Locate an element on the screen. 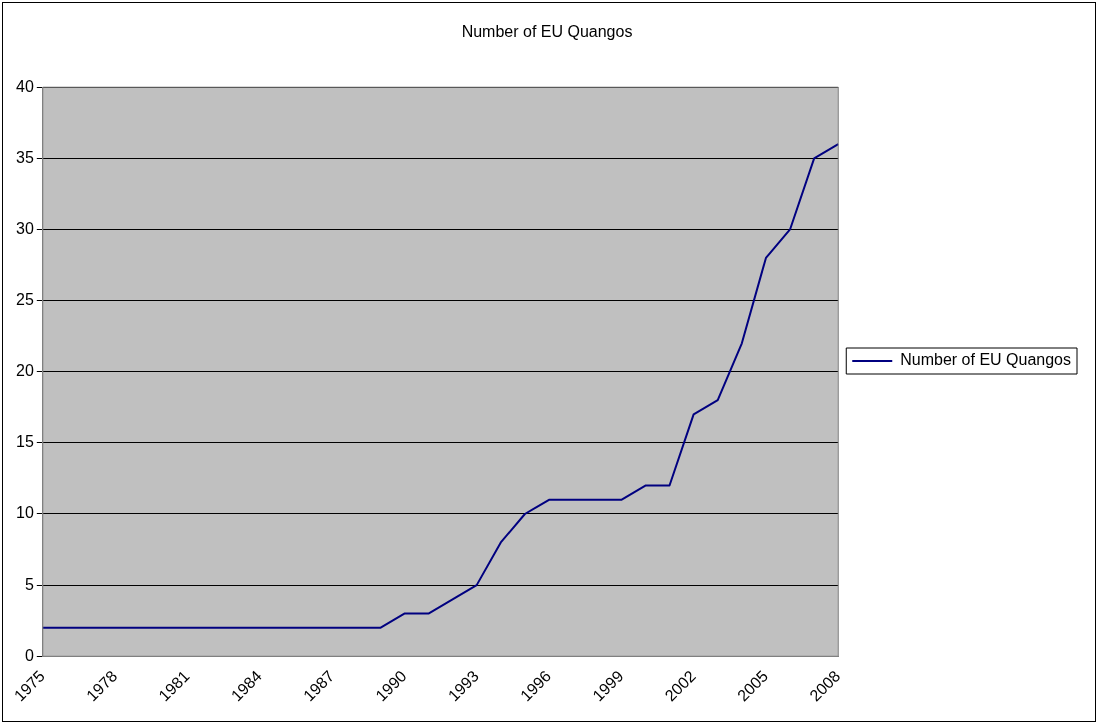 The height and width of the screenshot is (726, 1100). y-tick-label: 15 is located at coordinates (25, 442).